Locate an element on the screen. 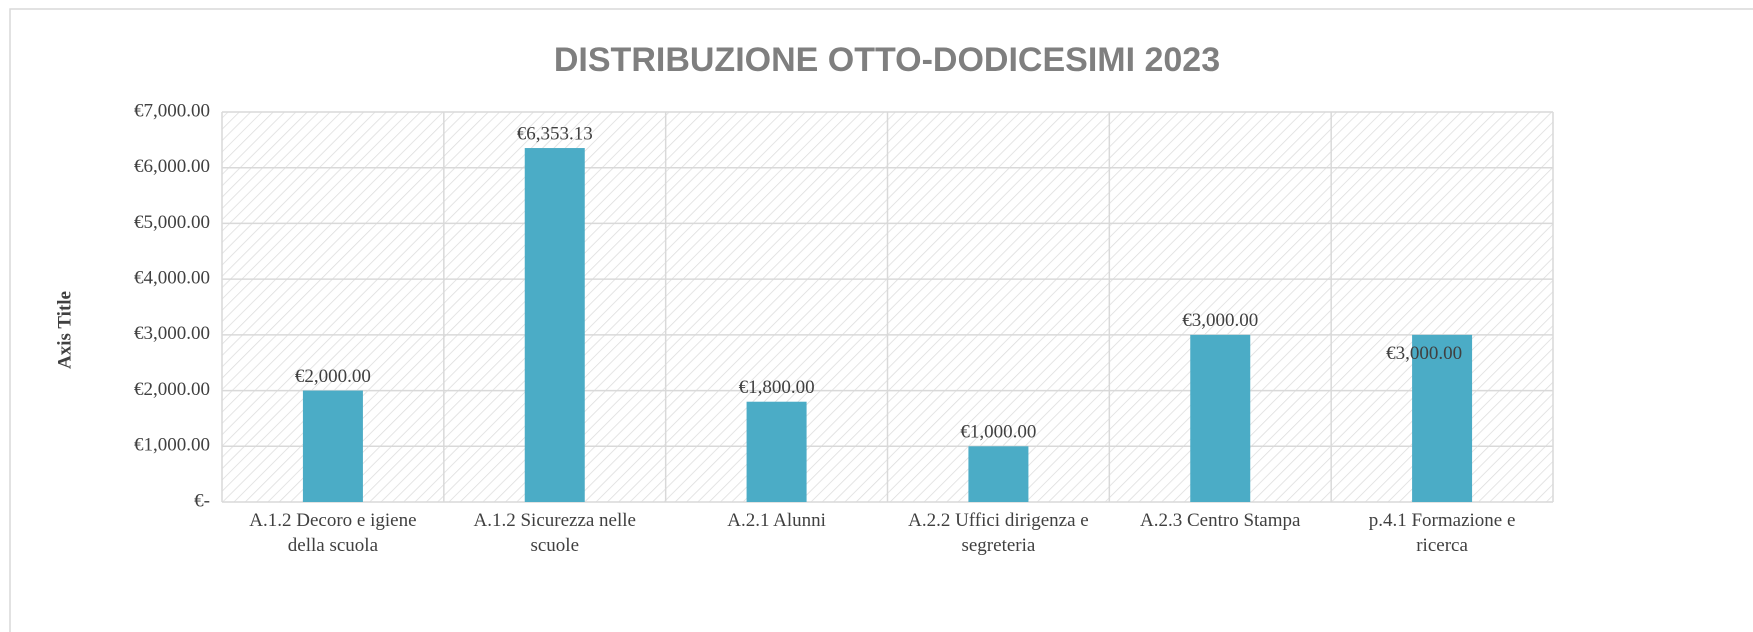 The height and width of the screenshot is (632, 1753). data-label: €6,353.13 is located at coordinates (555, 133).